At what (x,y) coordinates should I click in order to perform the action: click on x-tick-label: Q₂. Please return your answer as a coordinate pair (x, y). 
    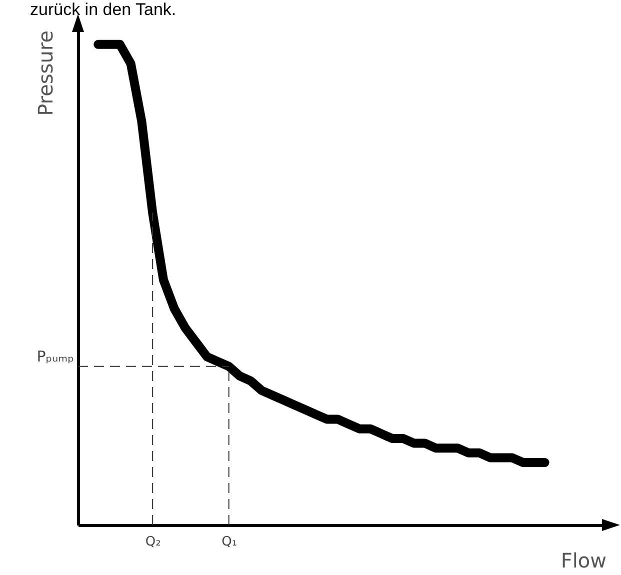
    Looking at the image, I should click on (153, 542).